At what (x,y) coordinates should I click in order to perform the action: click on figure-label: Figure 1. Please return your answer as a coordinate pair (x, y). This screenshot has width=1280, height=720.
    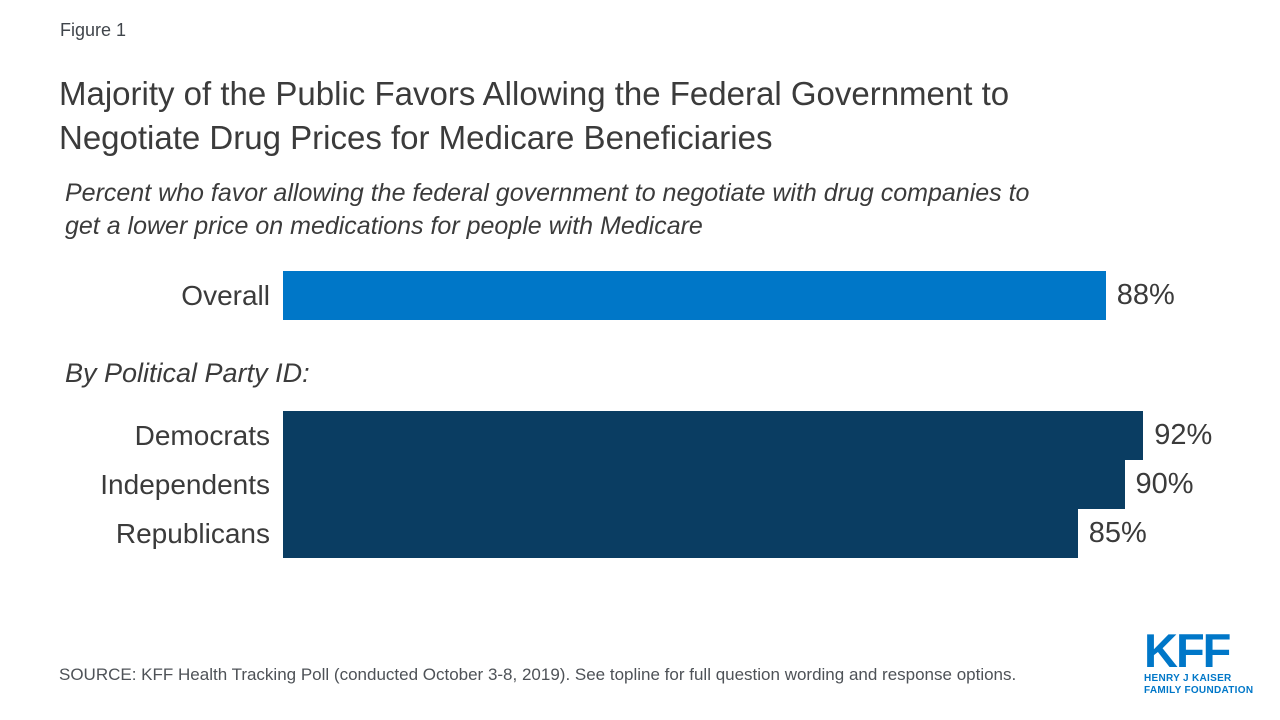
    Looking at the image, I should click on (93, 30).